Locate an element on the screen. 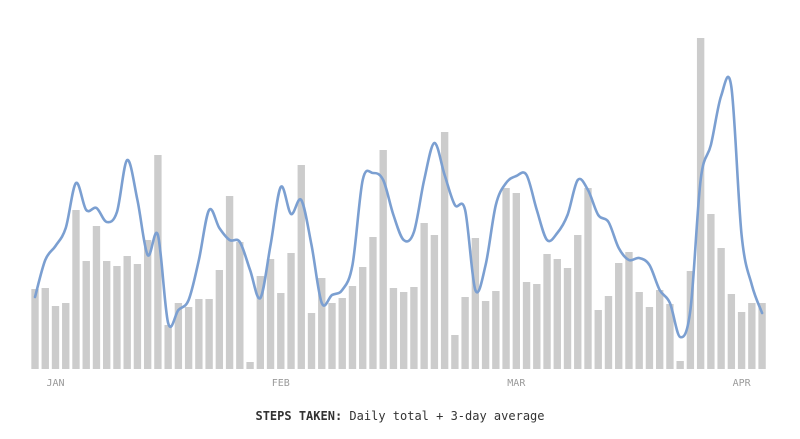 The image size is (800, 439). caption: STEPS TAKEN: Daily total + 3-day average is located at coordinates (399, 416).